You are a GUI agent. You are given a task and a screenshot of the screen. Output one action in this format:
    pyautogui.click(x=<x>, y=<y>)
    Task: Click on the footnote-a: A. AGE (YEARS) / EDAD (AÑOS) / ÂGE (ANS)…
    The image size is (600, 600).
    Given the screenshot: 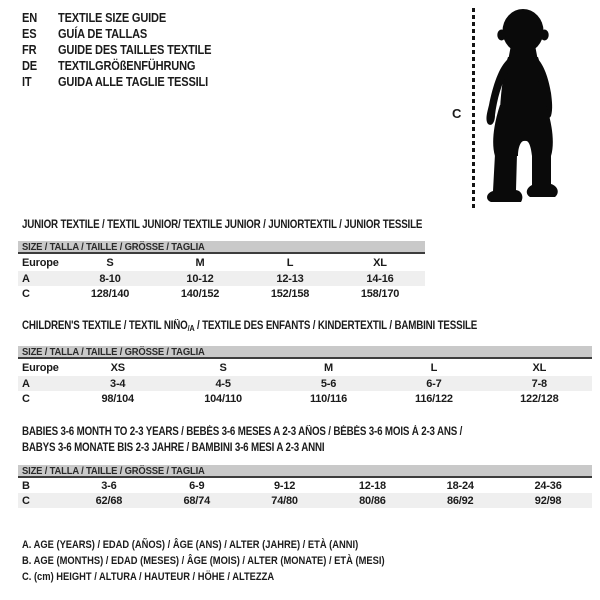 What is the action you would take?
    pyautogui.click(x=190, y=545)
    